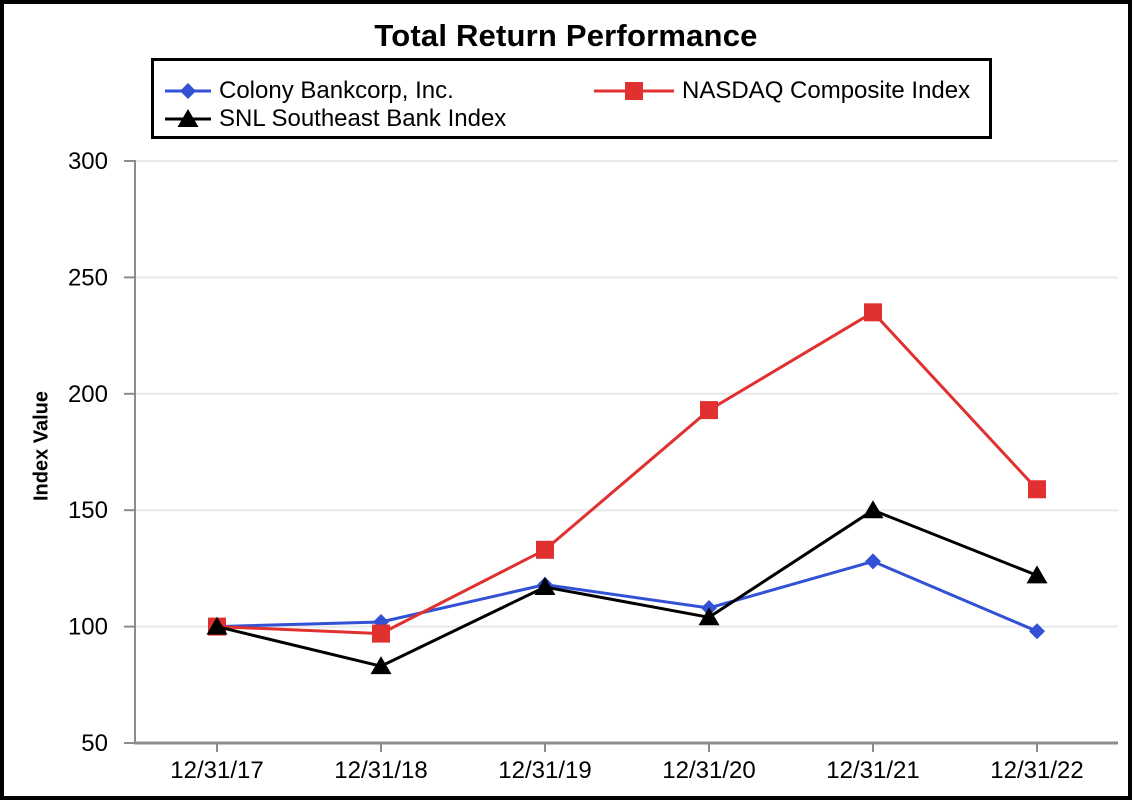 The width and height of the screenshot is (1132, 804). What do you see at coordinates (88, 627) in the screenshot?
I see `y-tick-label: 100` at bounding box center [88, 627].